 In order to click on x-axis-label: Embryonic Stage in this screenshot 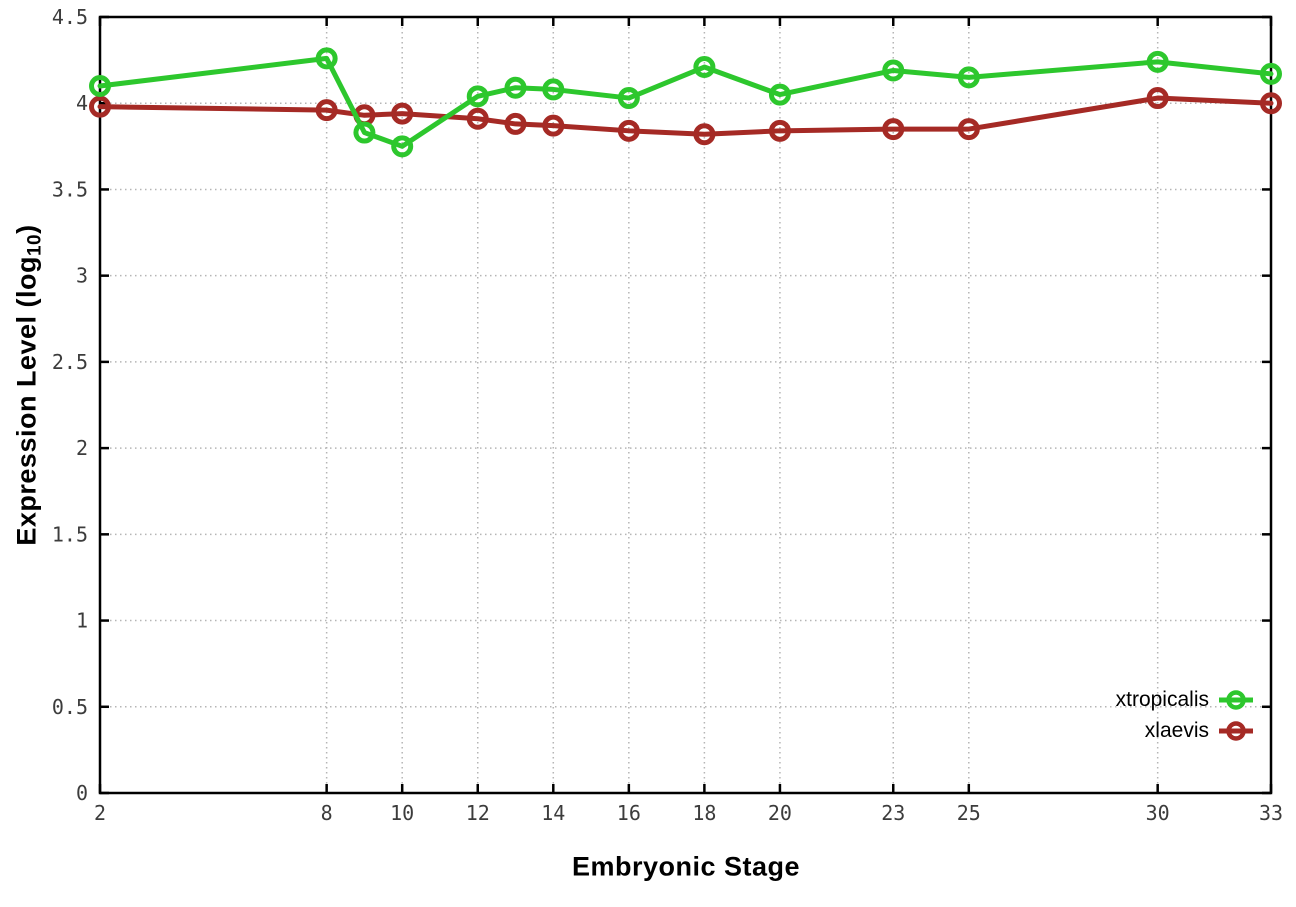, I will do `click(686, 866)`.